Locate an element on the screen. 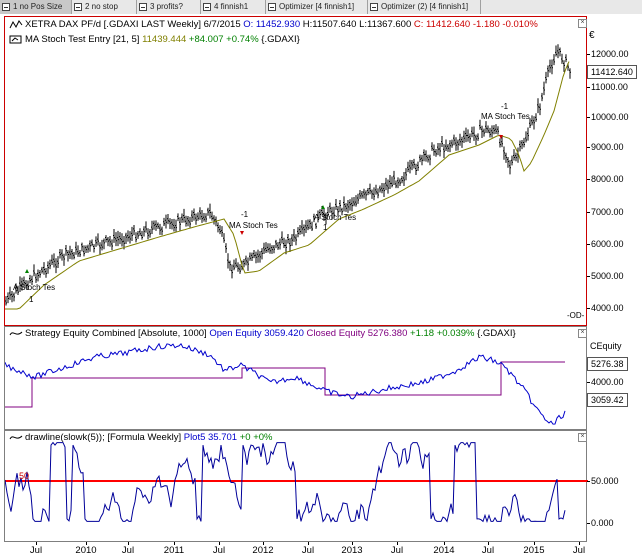 Image resolution: width=642 pixels, height=559 pixels. stochastic-line is located at coordinates (285, 482).